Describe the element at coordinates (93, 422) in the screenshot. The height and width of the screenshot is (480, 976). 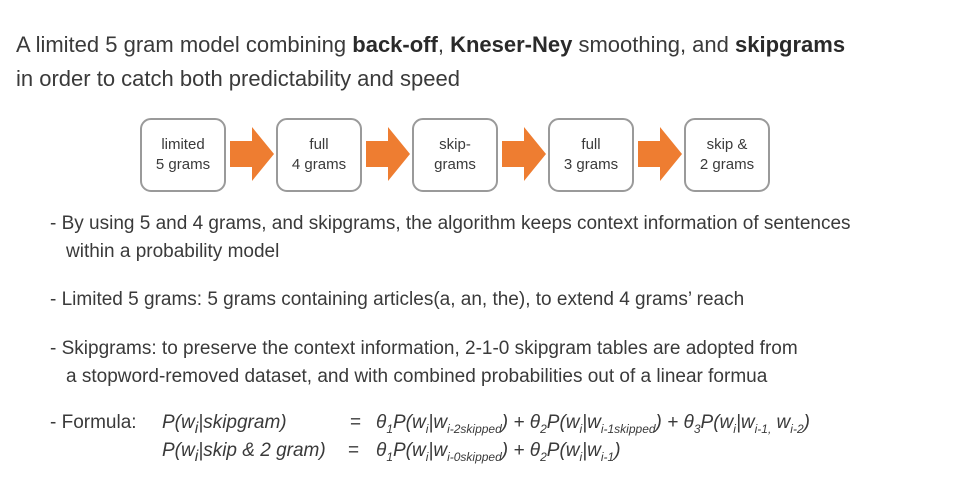
I see `formula-label: - Formula:` at that location.